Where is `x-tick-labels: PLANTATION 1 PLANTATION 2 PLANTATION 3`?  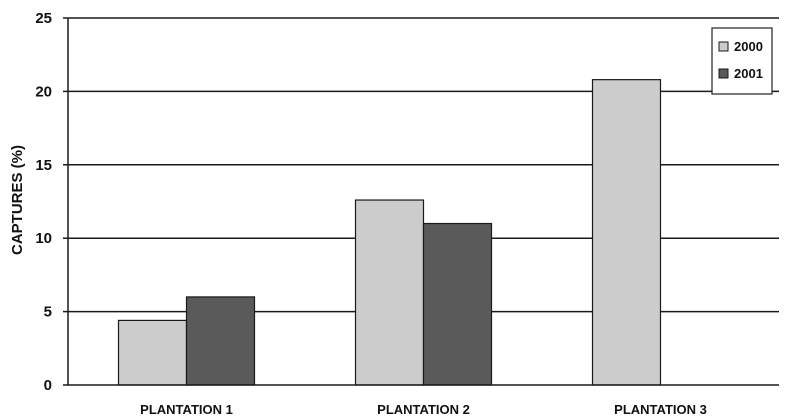 x-tick-labels: PLANTATION 1 PLANTATION 2 PLANTATION 3 is located at coordinates (423, 409).